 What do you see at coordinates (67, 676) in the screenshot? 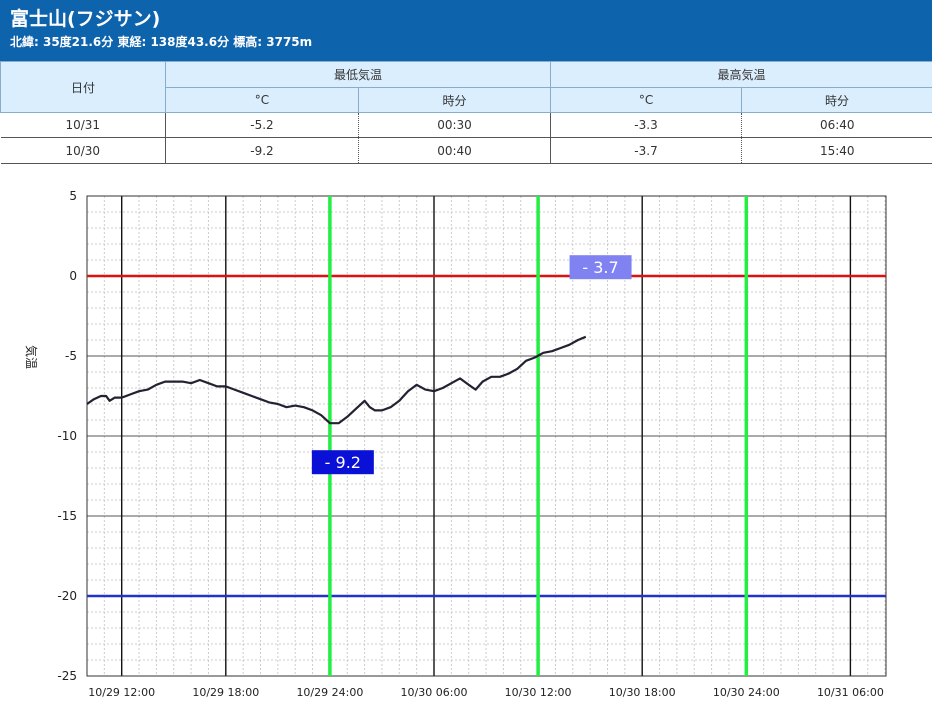
I see `y-tick-label: -25` at bounding box center [67, 676].